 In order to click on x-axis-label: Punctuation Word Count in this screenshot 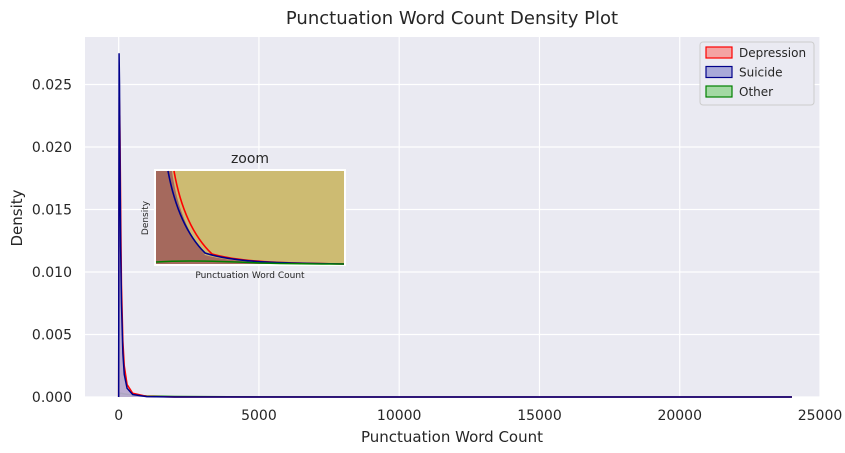, I will do `click(452, 437)`.